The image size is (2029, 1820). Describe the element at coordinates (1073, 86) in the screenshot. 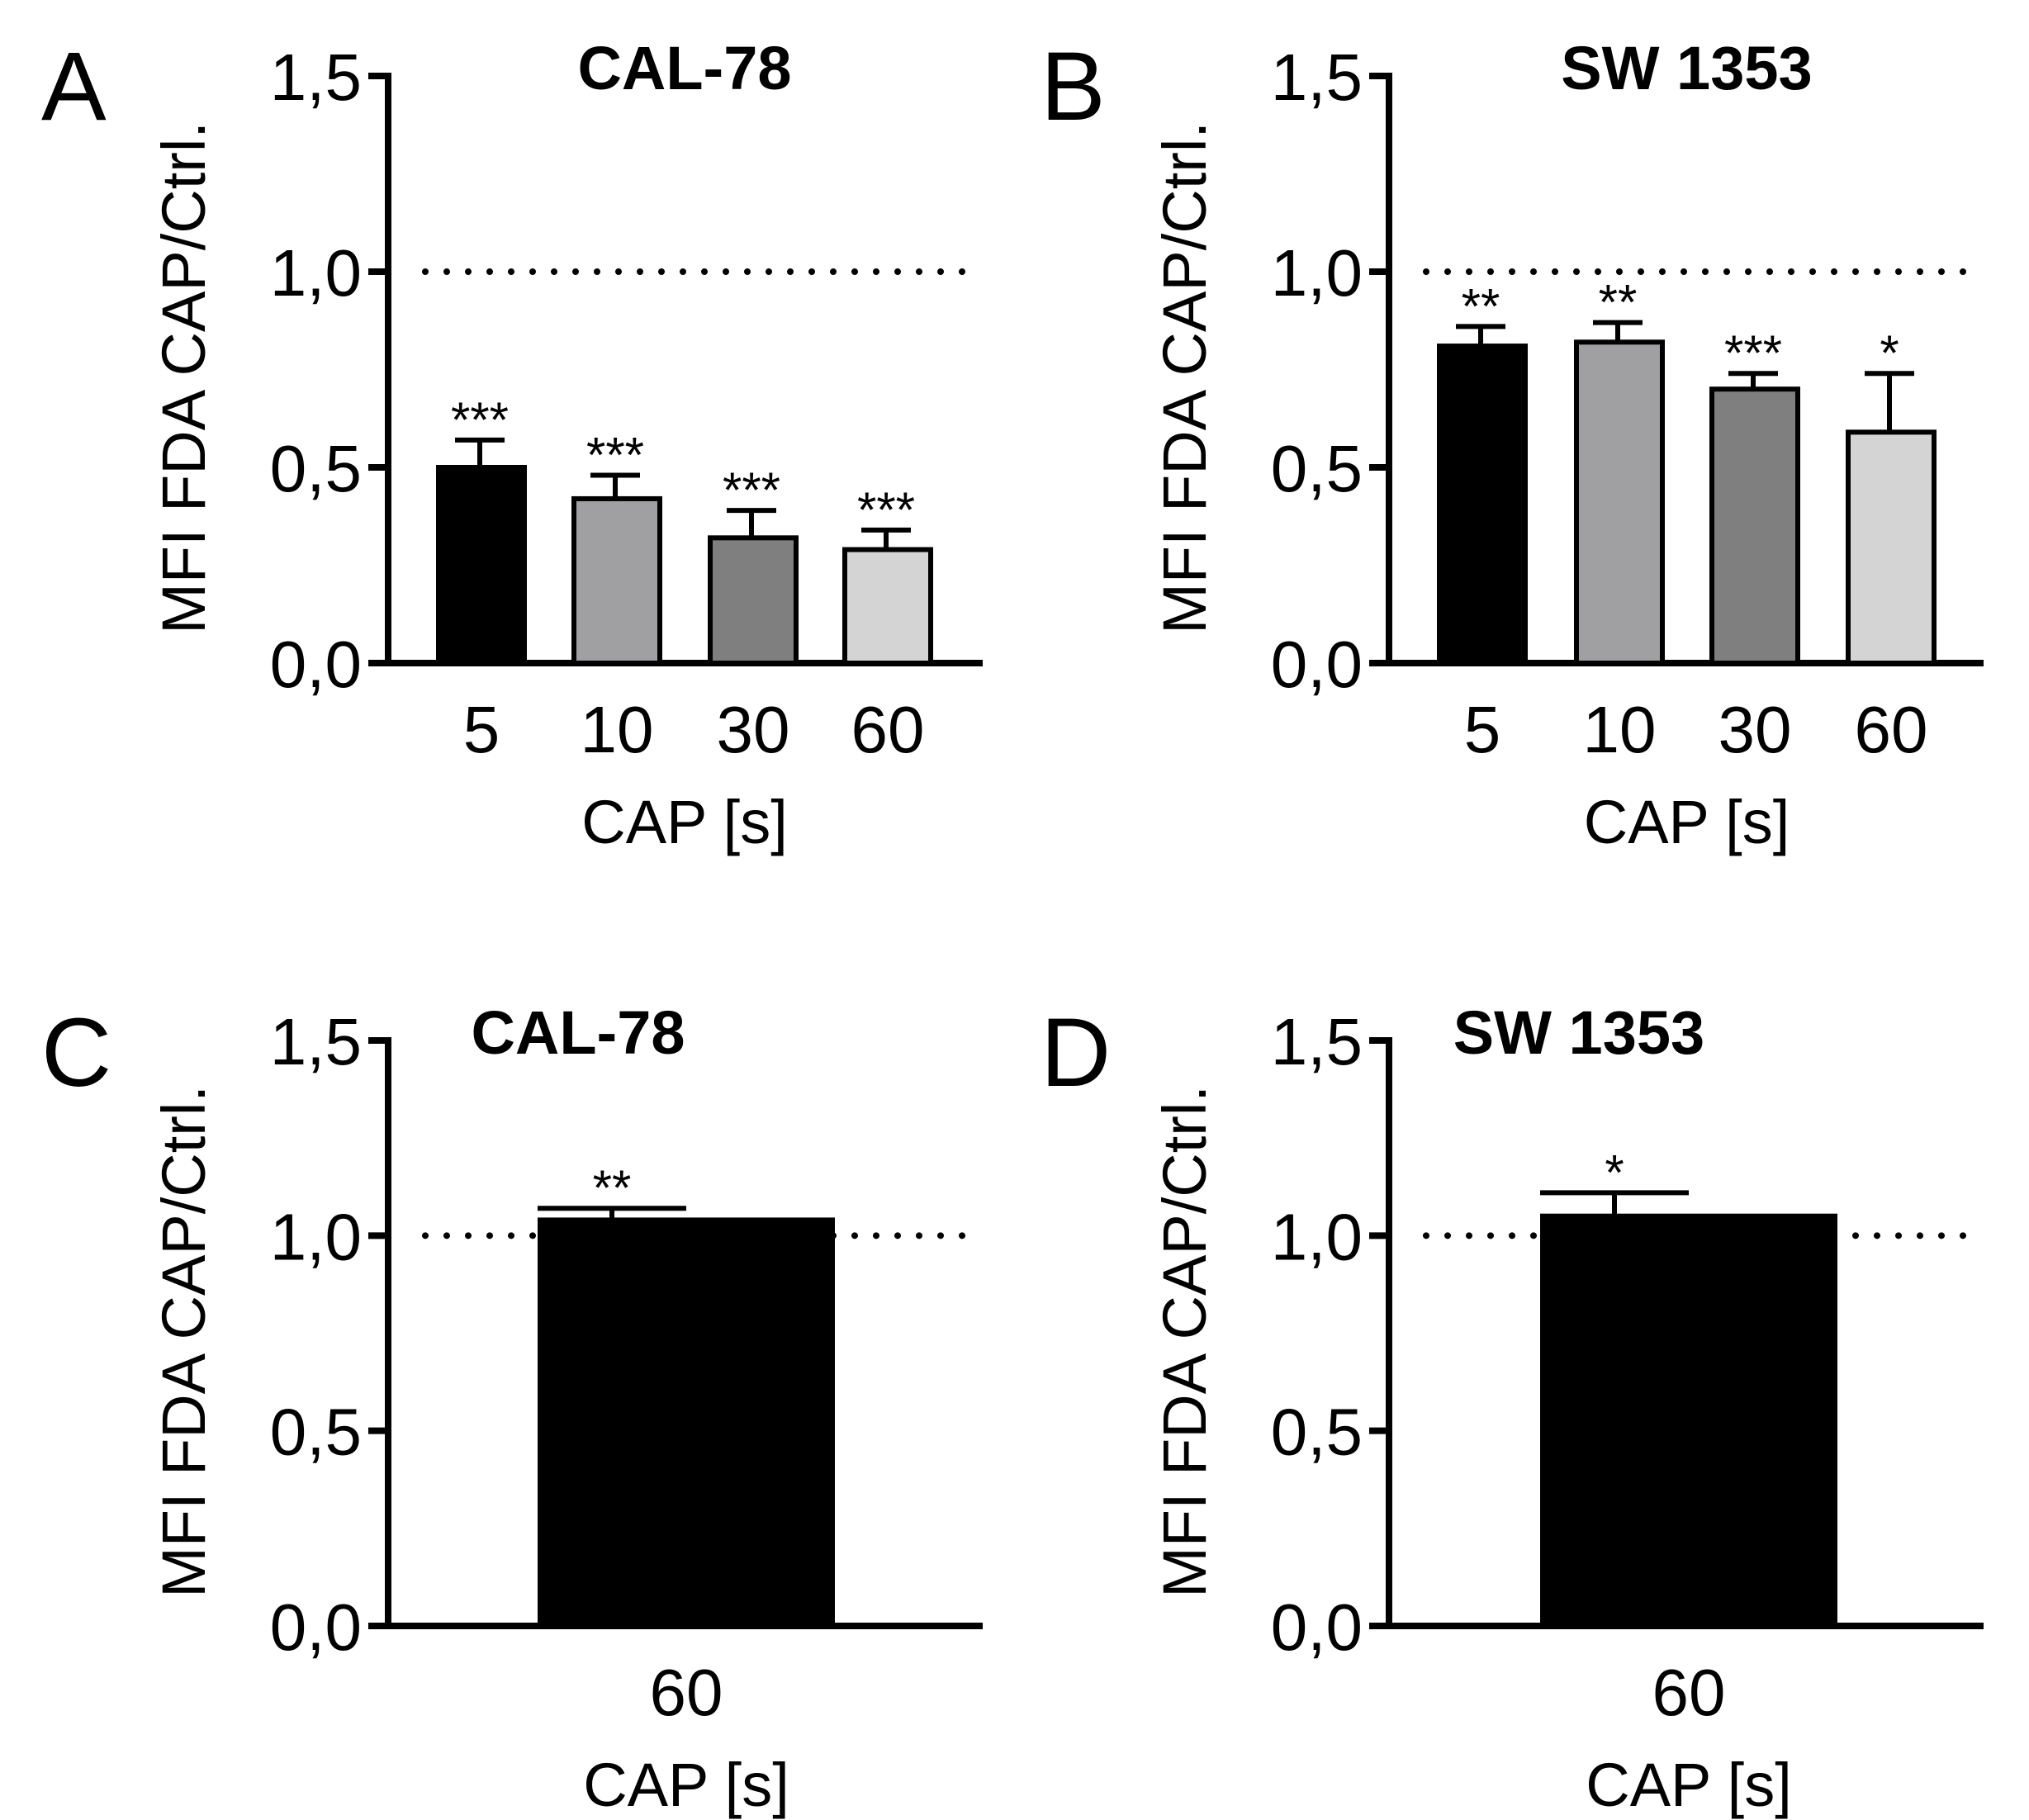

I see `panel-letter: B` at that location.